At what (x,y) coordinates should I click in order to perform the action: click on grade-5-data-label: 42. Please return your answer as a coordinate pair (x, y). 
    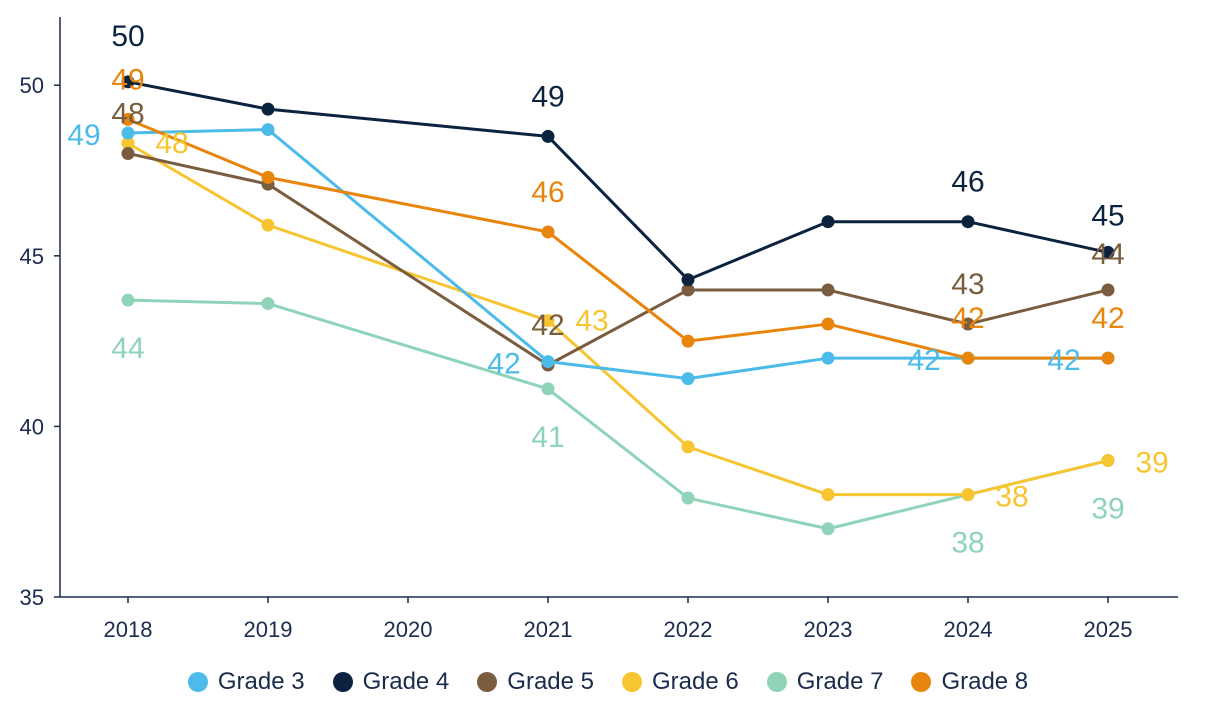
    Looking at the image, I should click on (547, 325).